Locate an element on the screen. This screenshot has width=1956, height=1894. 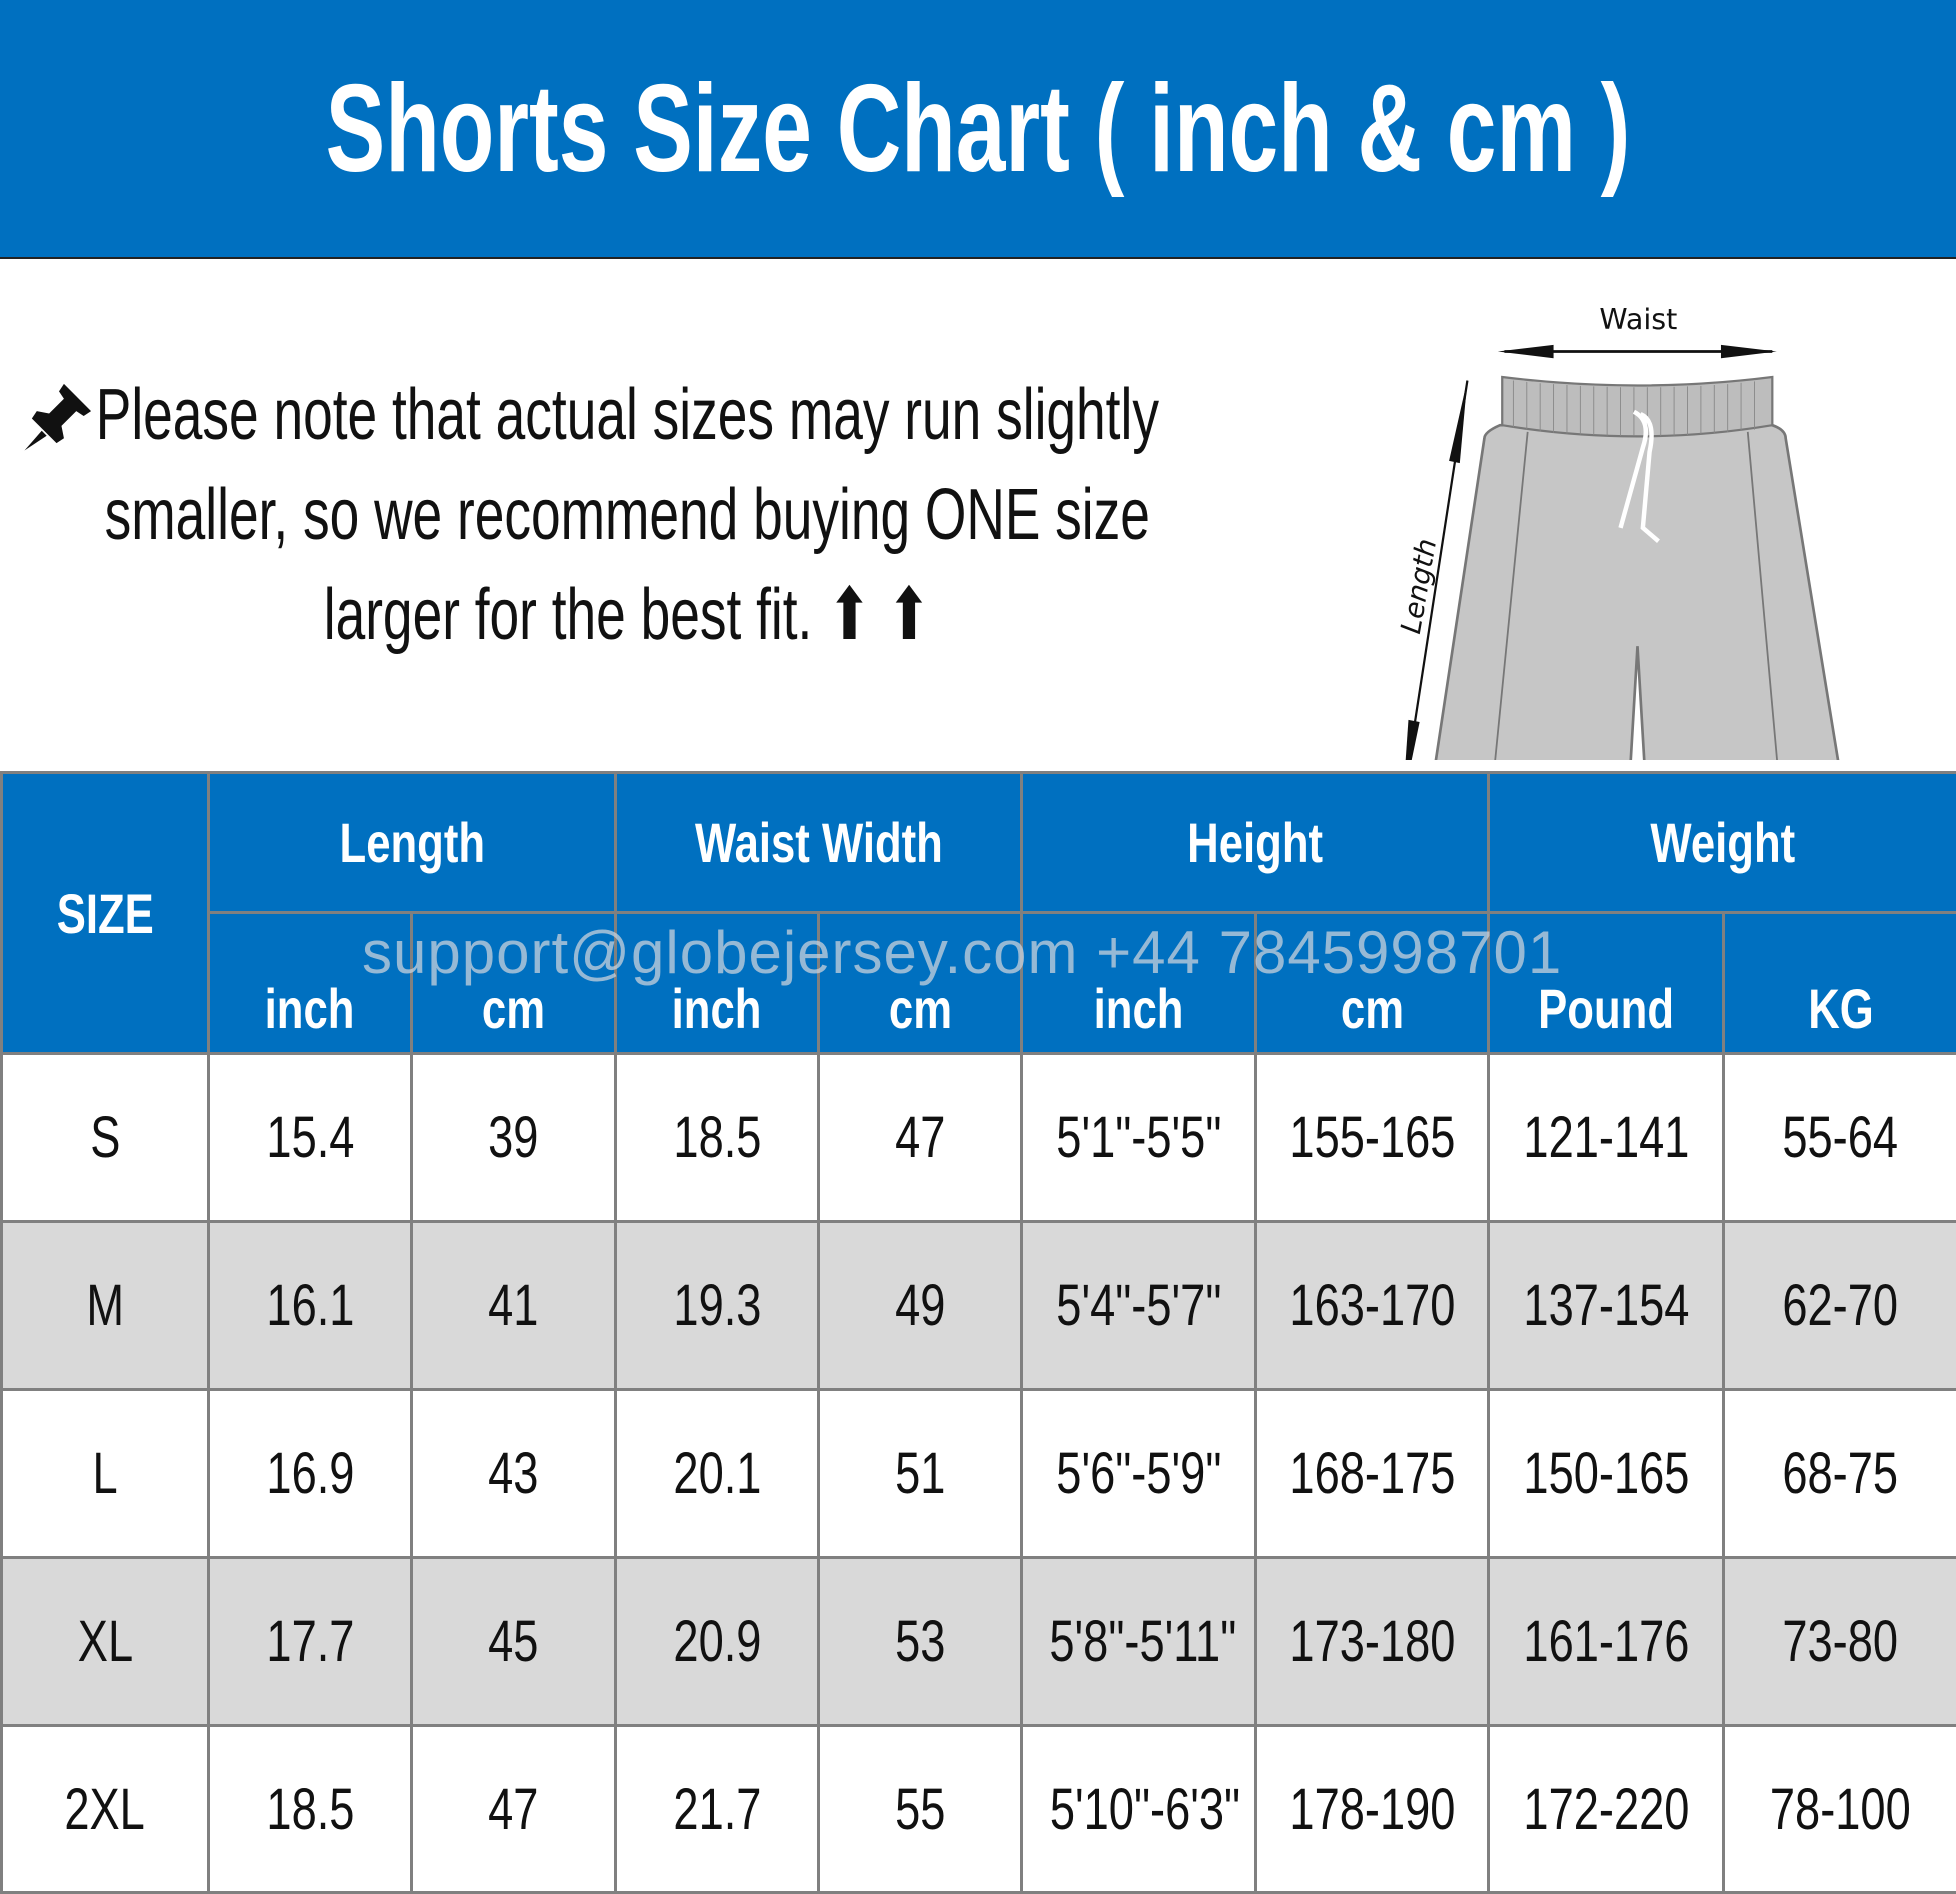
size-cell: XL is located at coordinates (105, 1642).